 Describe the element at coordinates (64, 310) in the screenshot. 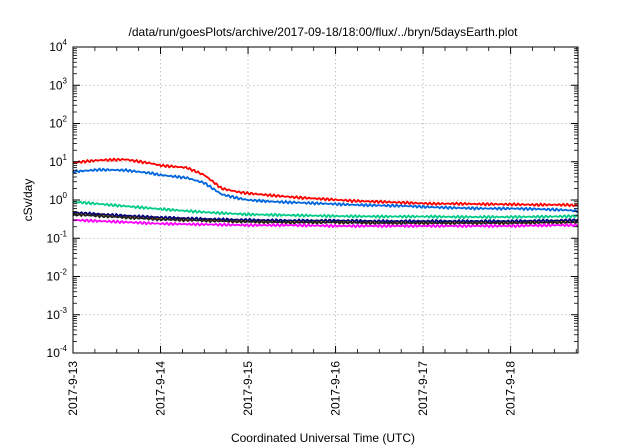

I see `y-tick-exponent: -3` at that location.